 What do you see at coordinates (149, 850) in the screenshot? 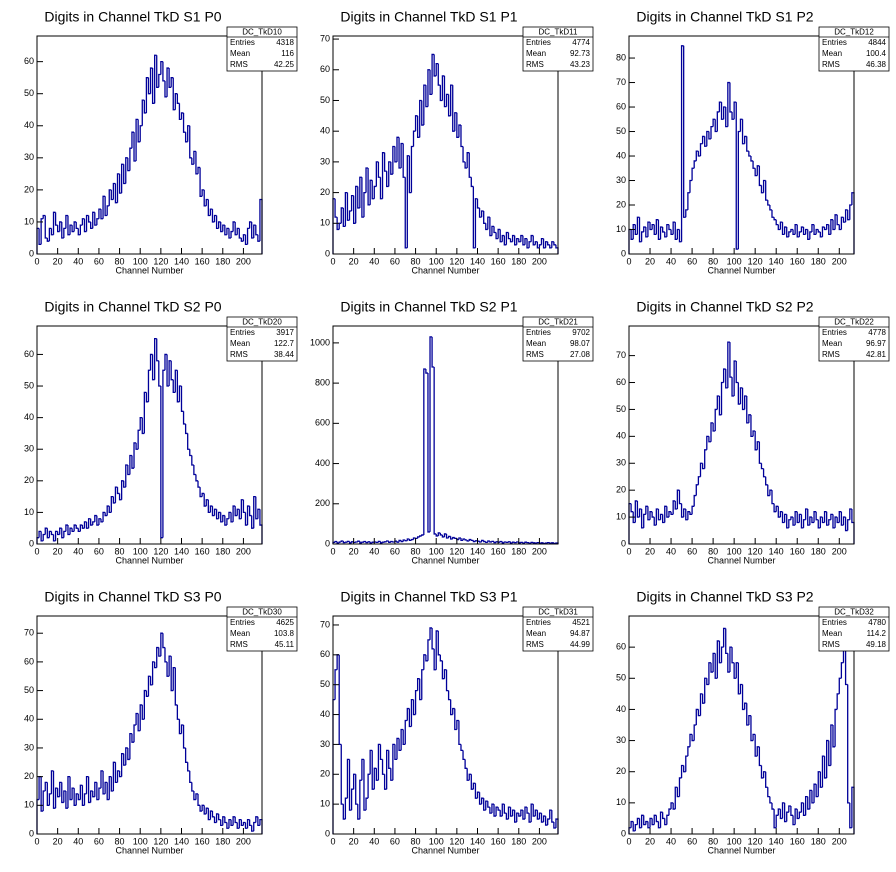
I see `x-axis-label: Channel Number` at bounding box center [149, 850].